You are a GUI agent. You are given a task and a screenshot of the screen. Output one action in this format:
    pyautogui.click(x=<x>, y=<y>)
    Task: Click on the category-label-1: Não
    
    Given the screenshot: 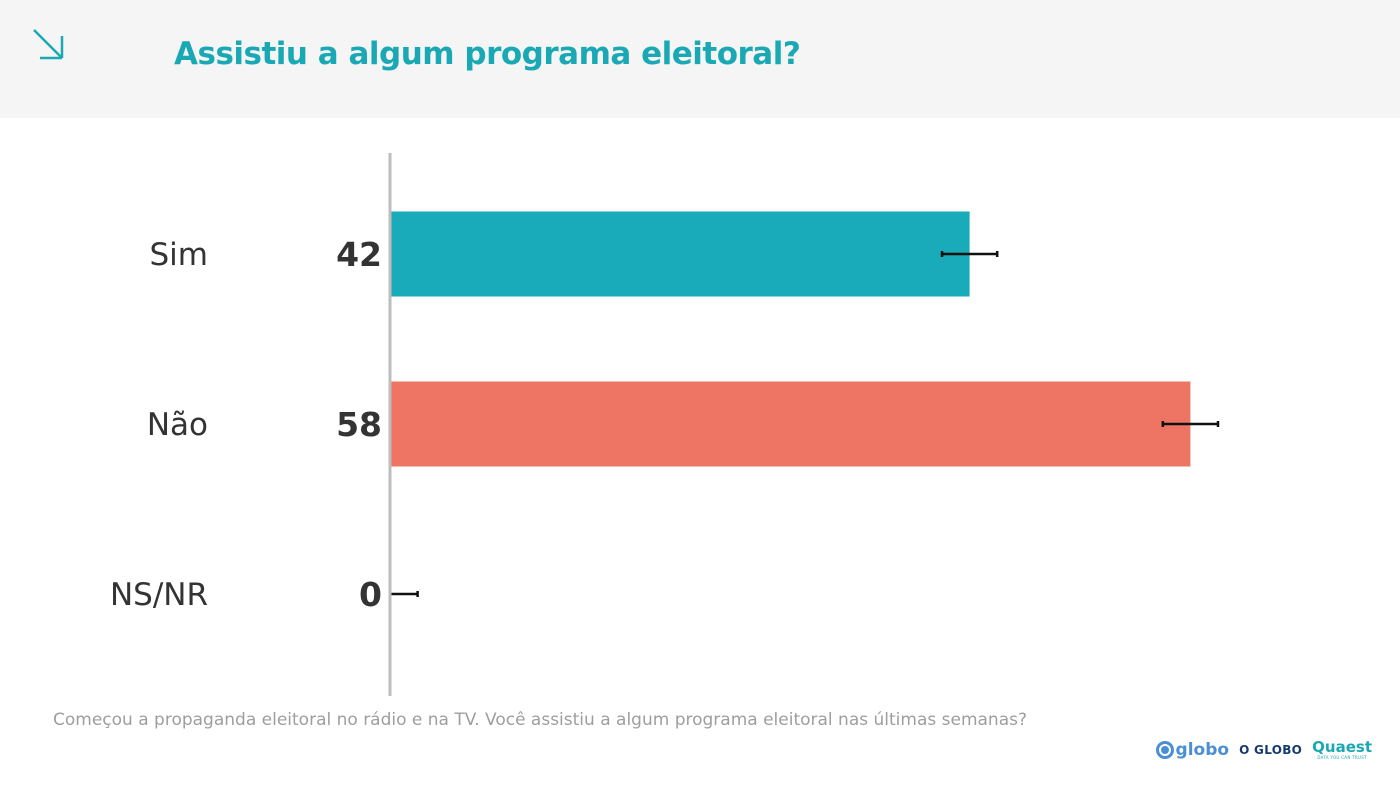 What is the action you would take?
    pyautogui.click(x=177, y=425)
    